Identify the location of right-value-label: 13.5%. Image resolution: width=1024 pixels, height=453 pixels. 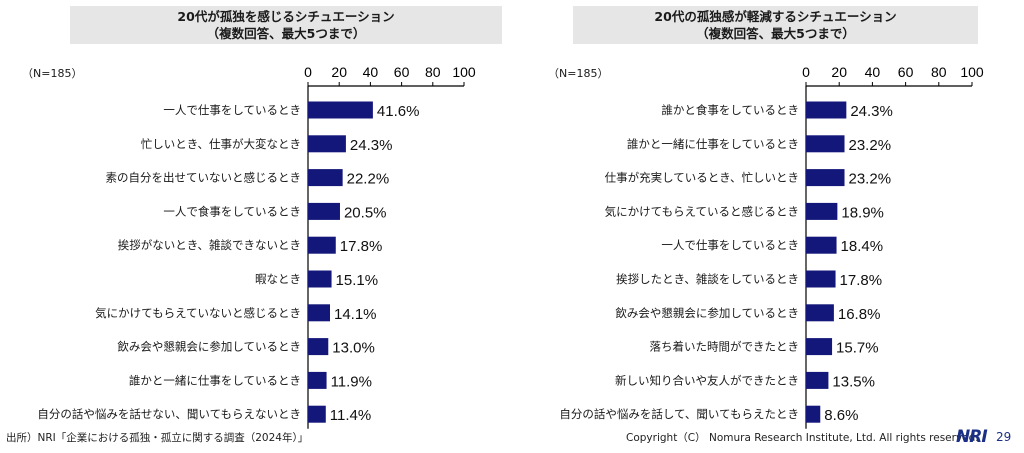
(853, 381).